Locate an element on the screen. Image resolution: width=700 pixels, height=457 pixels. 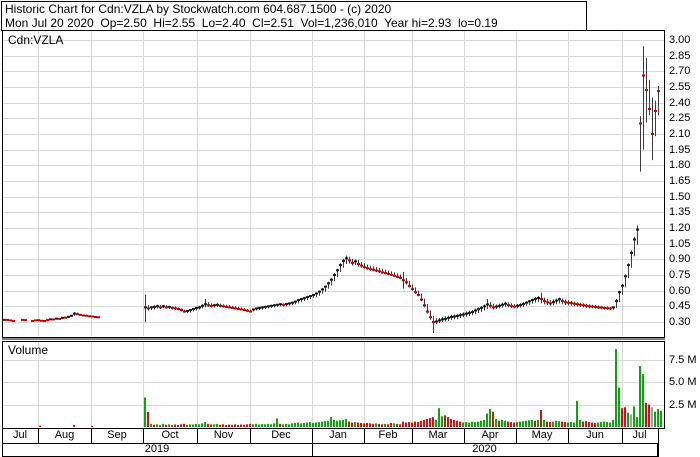
price-axis-label: 1.65 is located at coordinates (680, 181).